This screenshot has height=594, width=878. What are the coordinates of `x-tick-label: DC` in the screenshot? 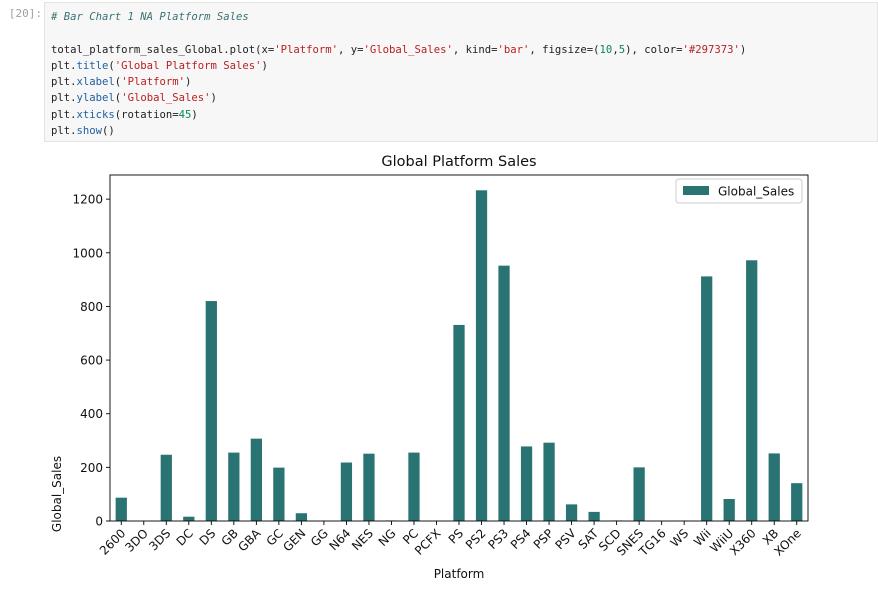 It's located at (185, 537).